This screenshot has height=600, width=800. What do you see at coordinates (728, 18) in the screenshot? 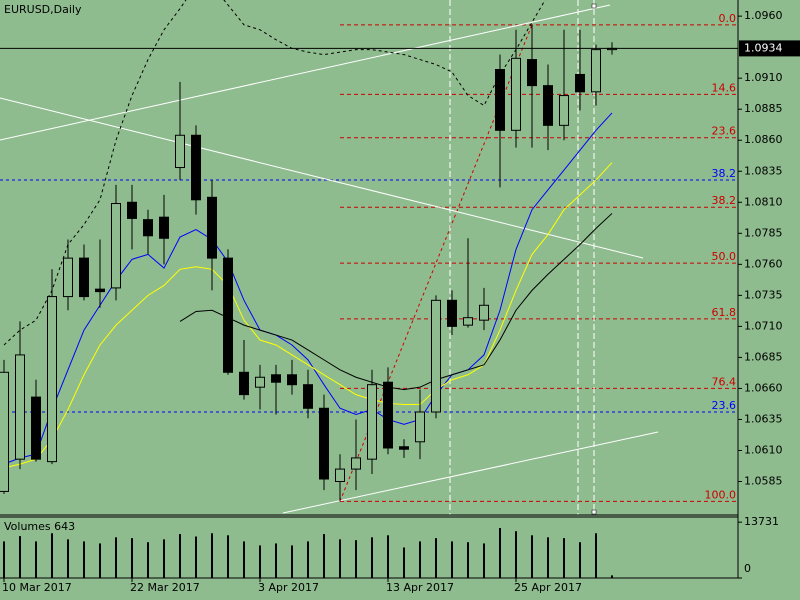
I see `fib-label: 0.0` at bounding box center [728, 18].